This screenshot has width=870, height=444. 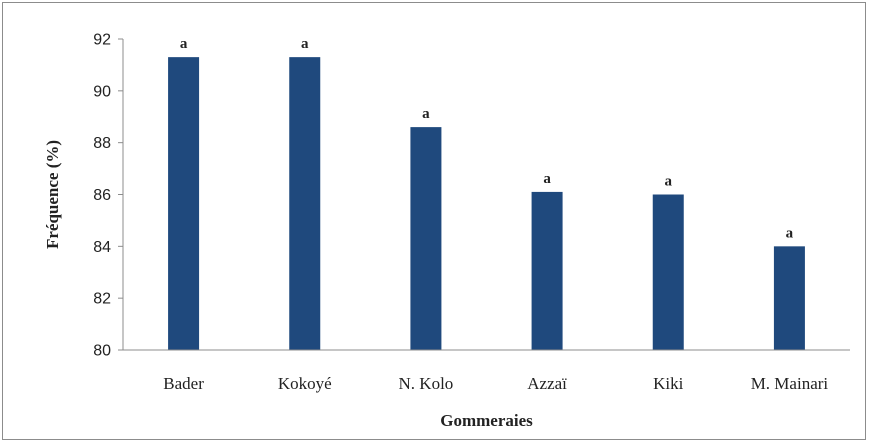 What do you see at coordinates (183, 383) in the screenshot?
I see `x-category-label: Bader` at bounding box center [183, 383].